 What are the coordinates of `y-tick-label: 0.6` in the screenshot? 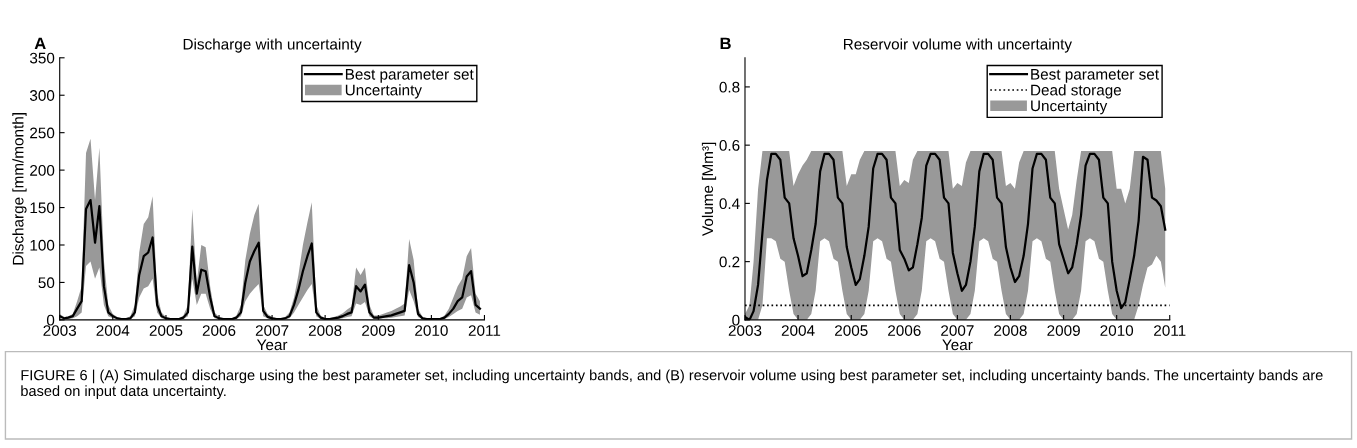 It's located at (729, 145).